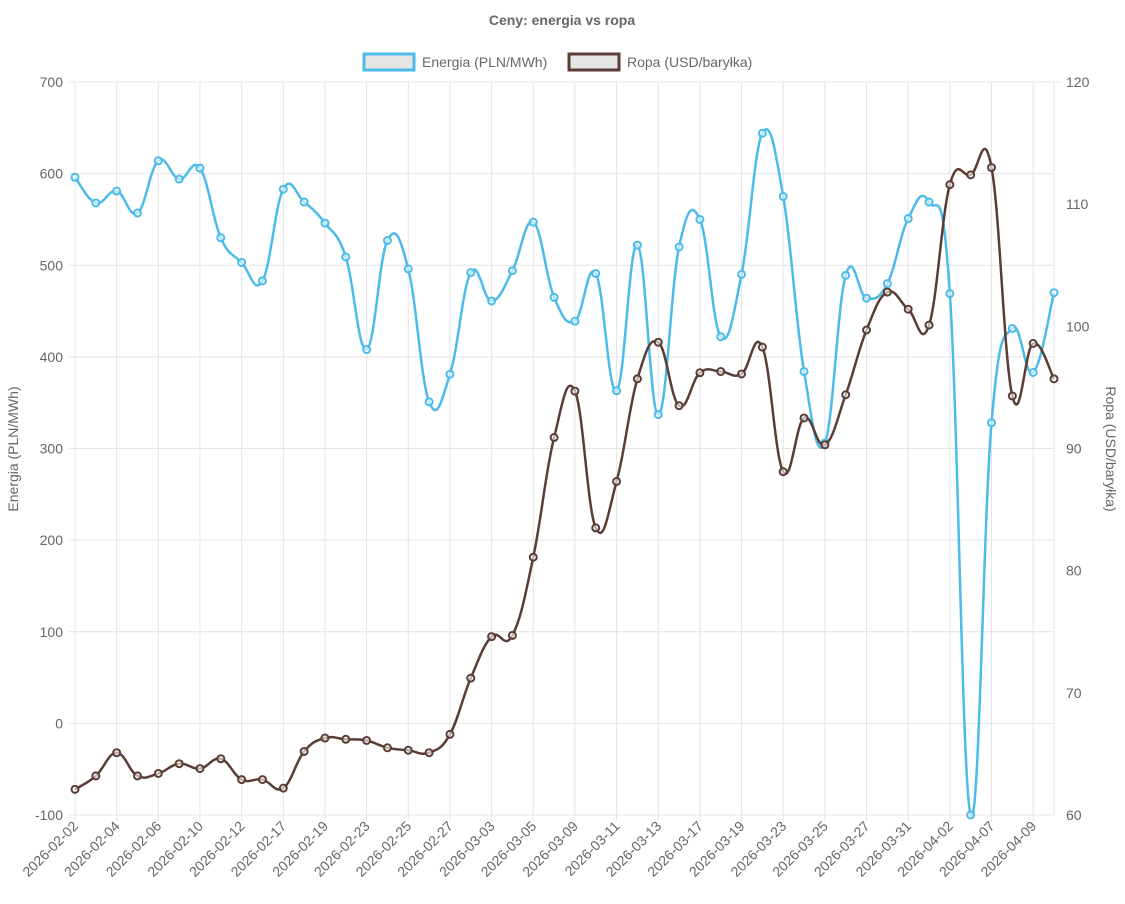 This screenshot has width=1125, height=904. Describe the element at coordinates (594, 62) in the screenshot. I see `legend-swatch` at that location.